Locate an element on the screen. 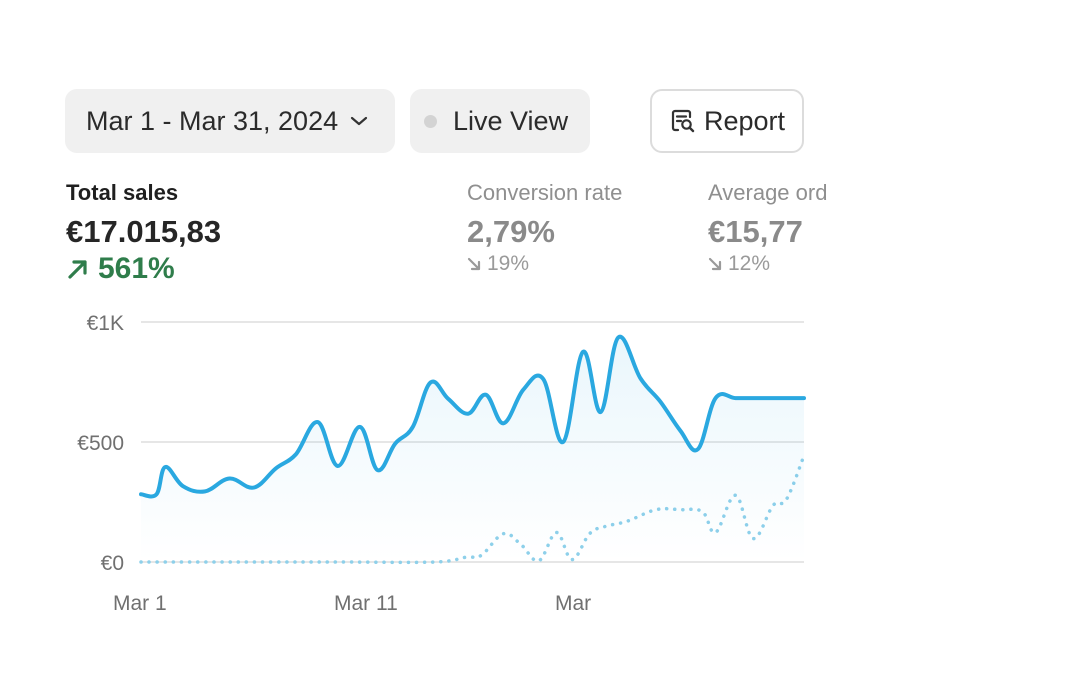 Image resolution: width=1080 pixels, height=700 pixels. y-tick-label: €500 is located at coordinates (100, 443).